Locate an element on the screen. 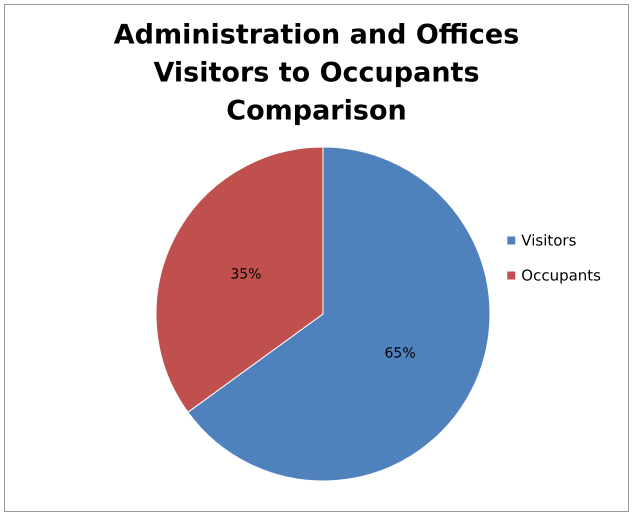 This screenshot has height=516, width=635. data-label: 35% is located at coordinates (246, 274).